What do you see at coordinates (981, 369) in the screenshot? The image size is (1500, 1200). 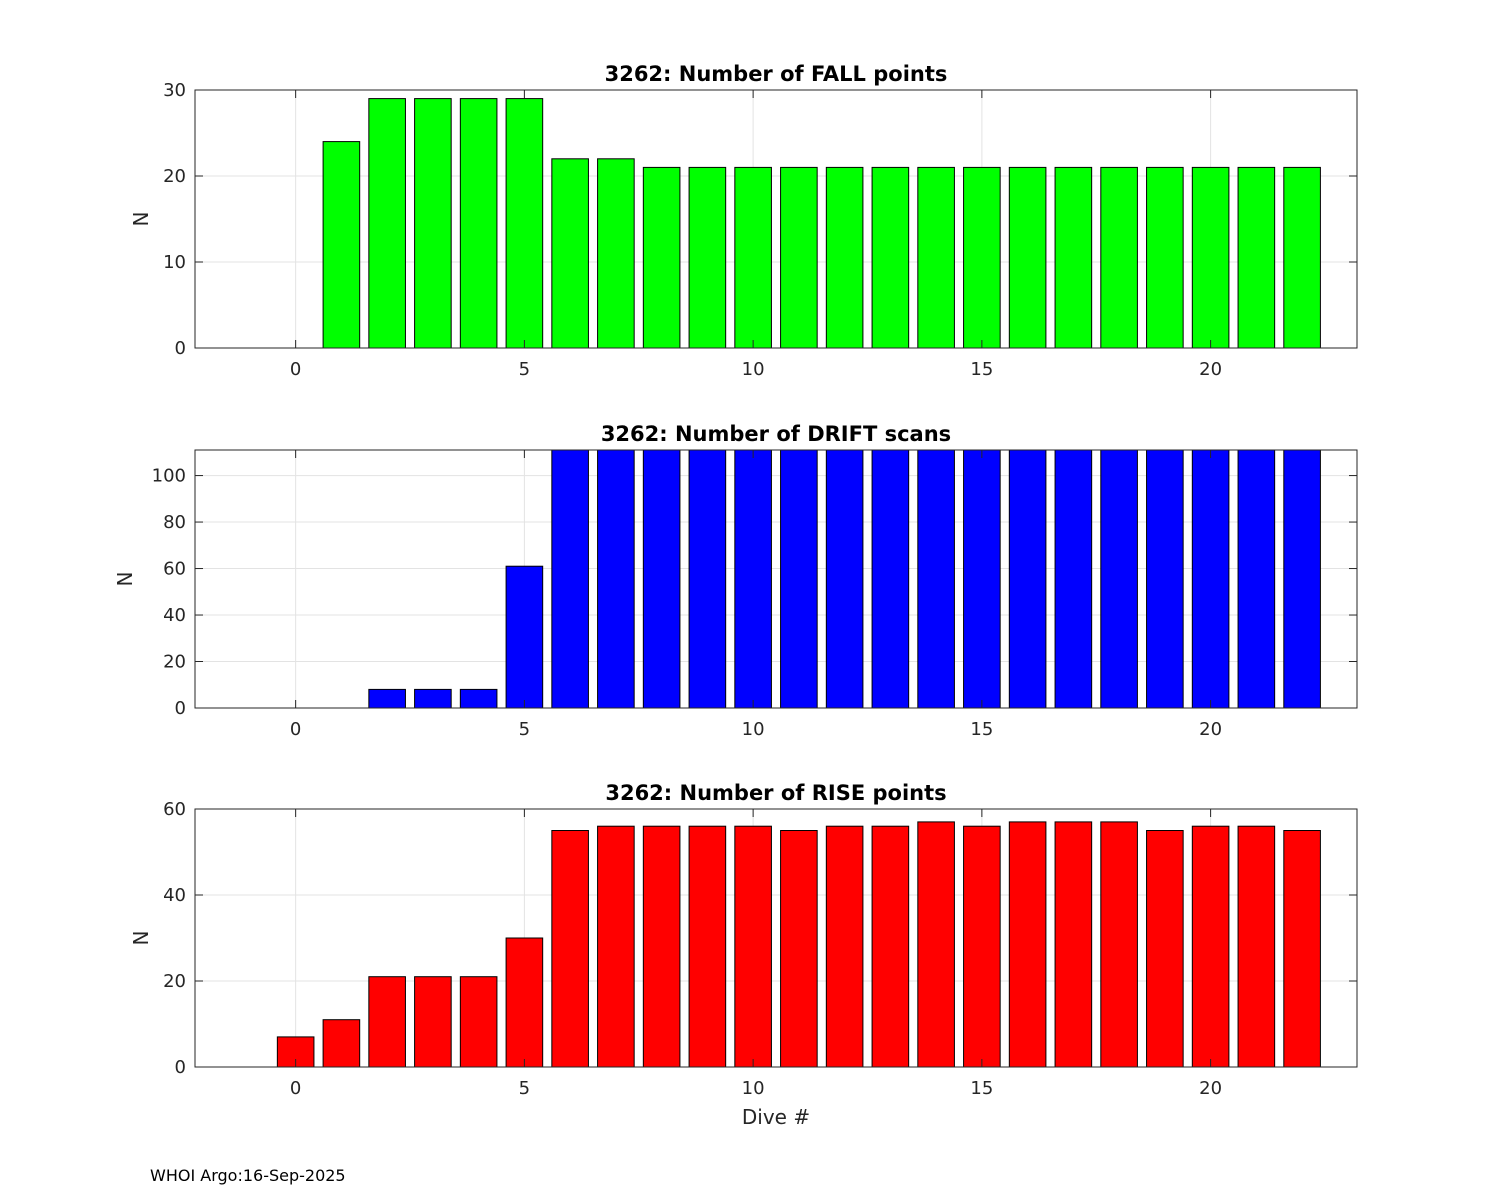 I see `fall-x-tick-label: 15` at bounding box center [981, 369].